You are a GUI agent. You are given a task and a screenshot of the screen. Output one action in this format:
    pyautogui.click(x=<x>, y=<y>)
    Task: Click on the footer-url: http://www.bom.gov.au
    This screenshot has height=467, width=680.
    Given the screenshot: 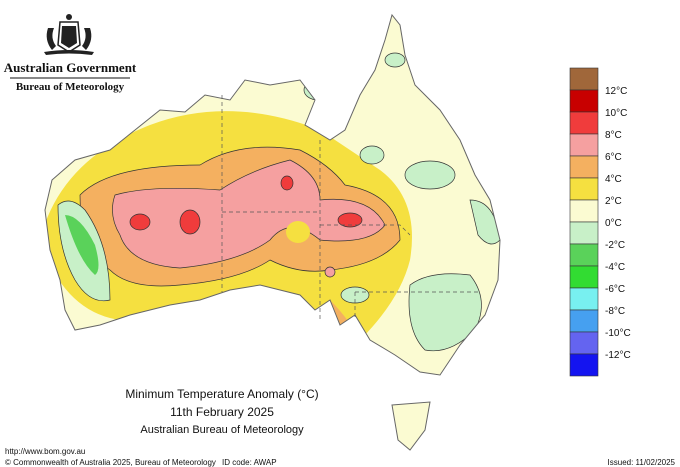 What is the action you would take?
    pyautogui.click(x=45, y=451)
    